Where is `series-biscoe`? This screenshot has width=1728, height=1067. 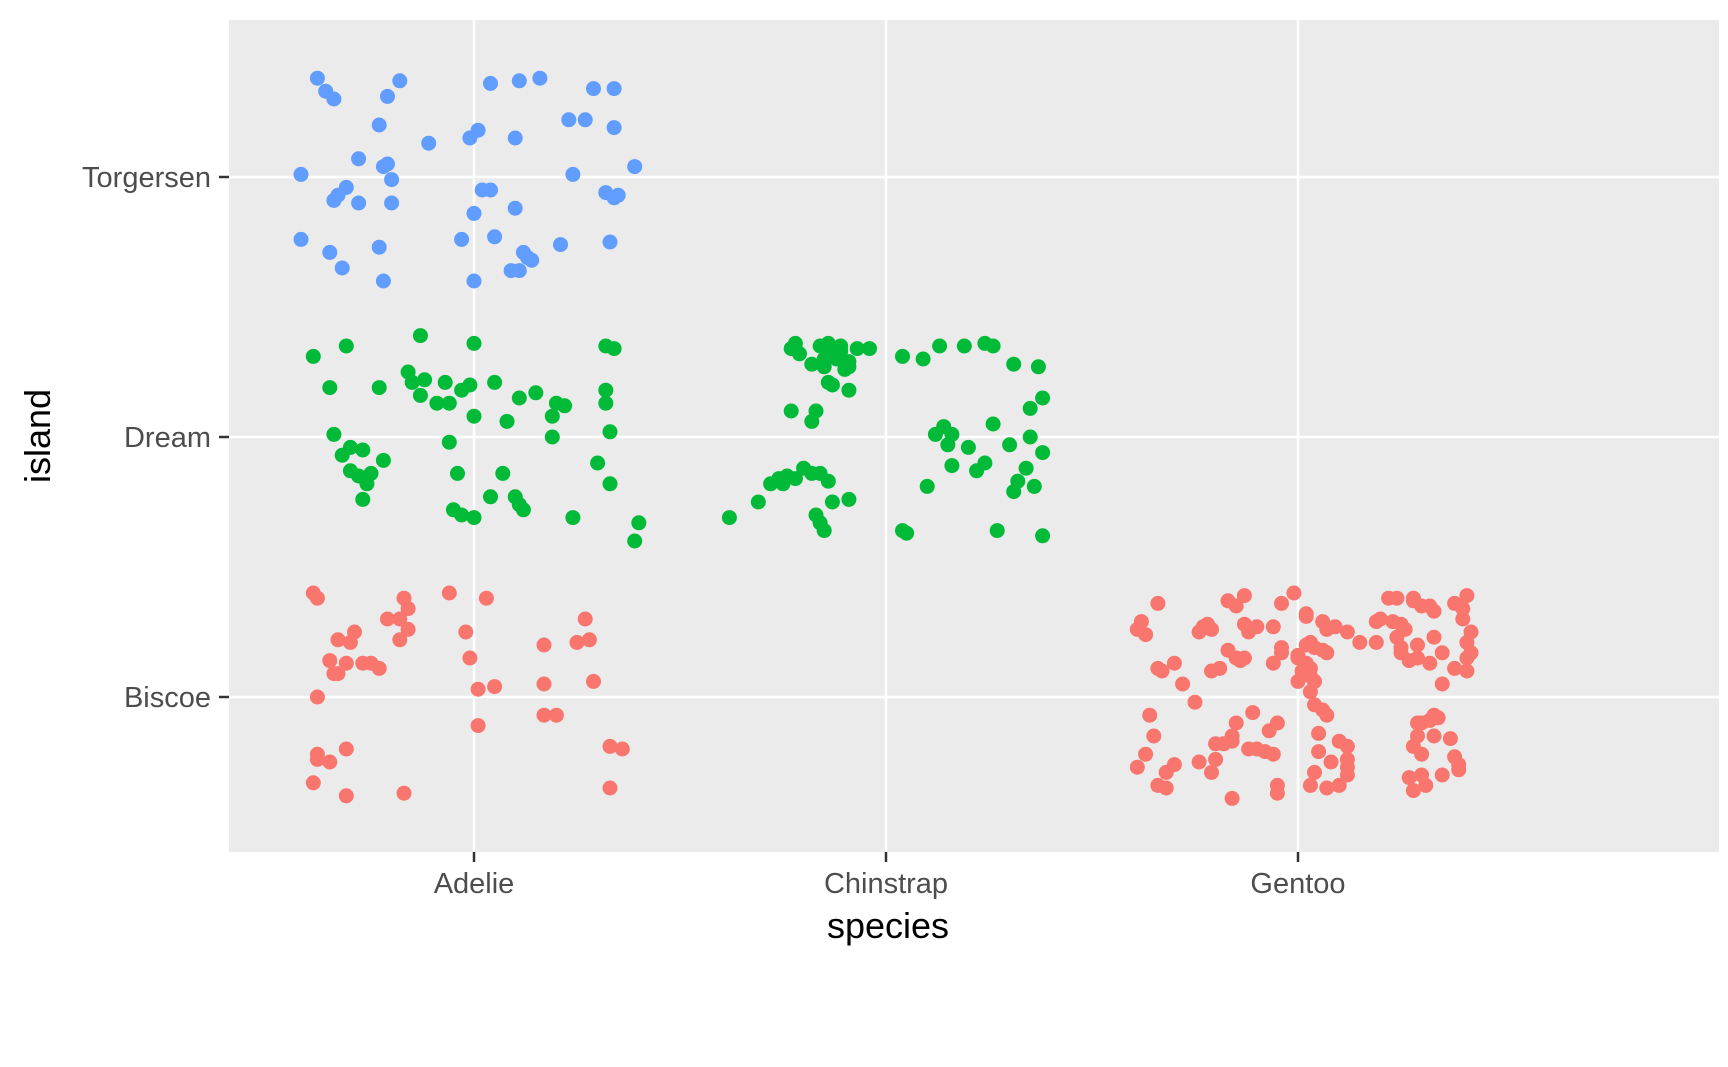
series-biscoe is located at coordinates (892, 695).